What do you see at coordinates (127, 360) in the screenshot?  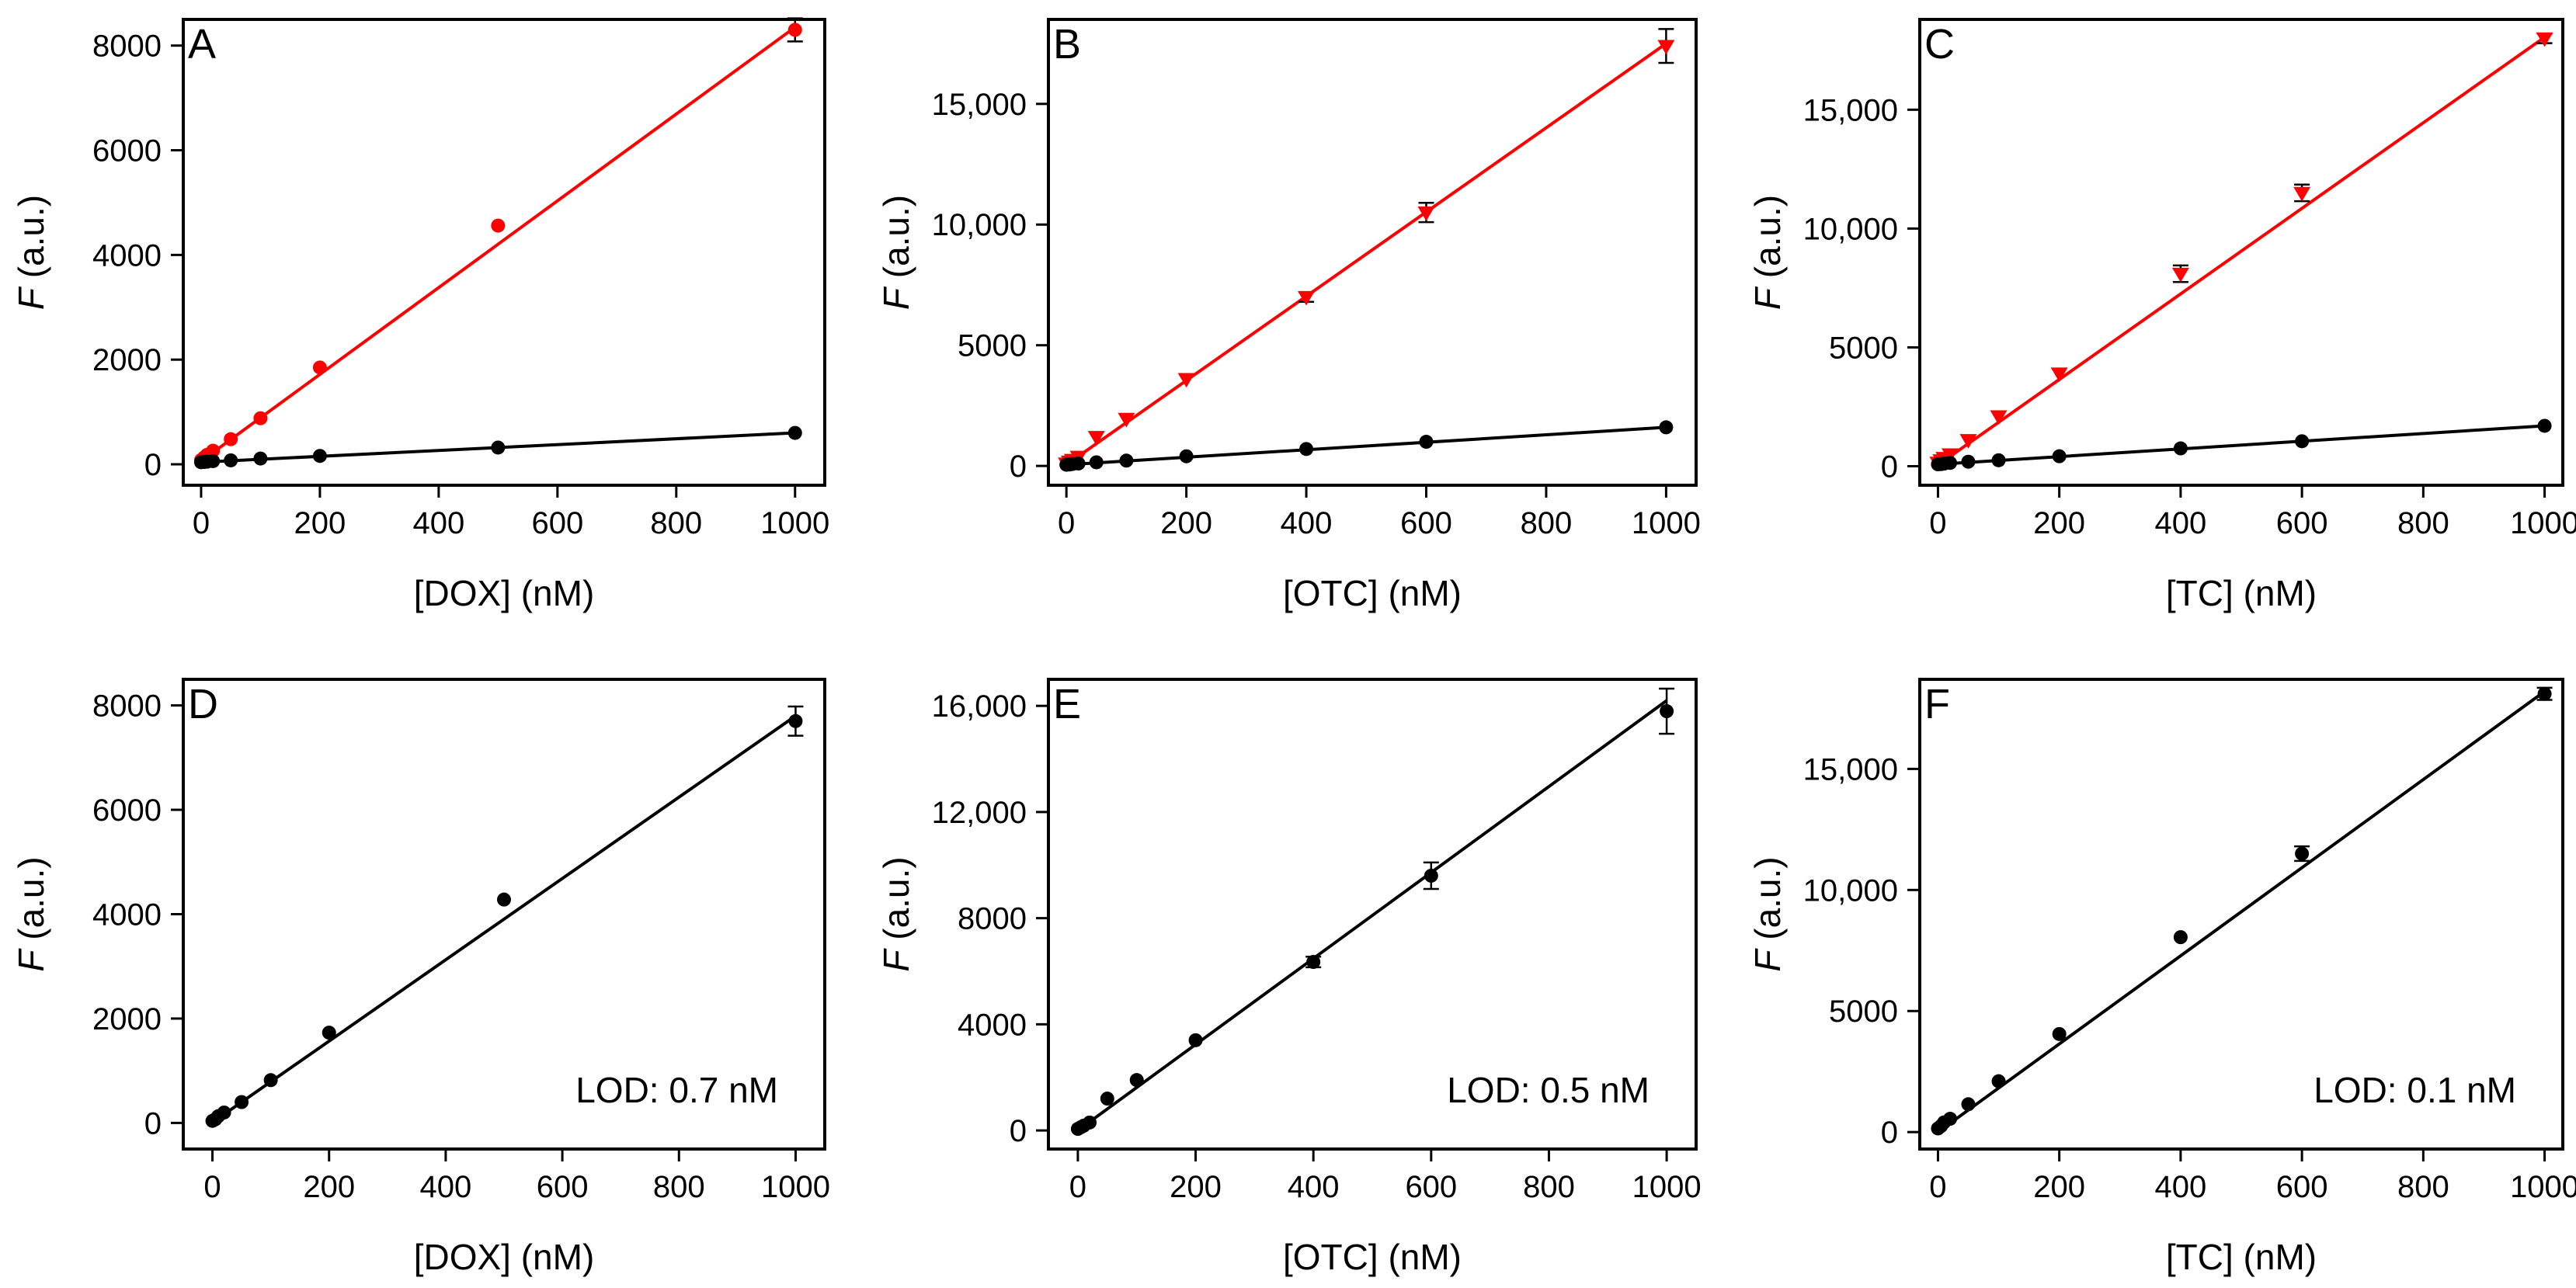 I see `y-tick-label: 2000` at bounding box center [127, 360].